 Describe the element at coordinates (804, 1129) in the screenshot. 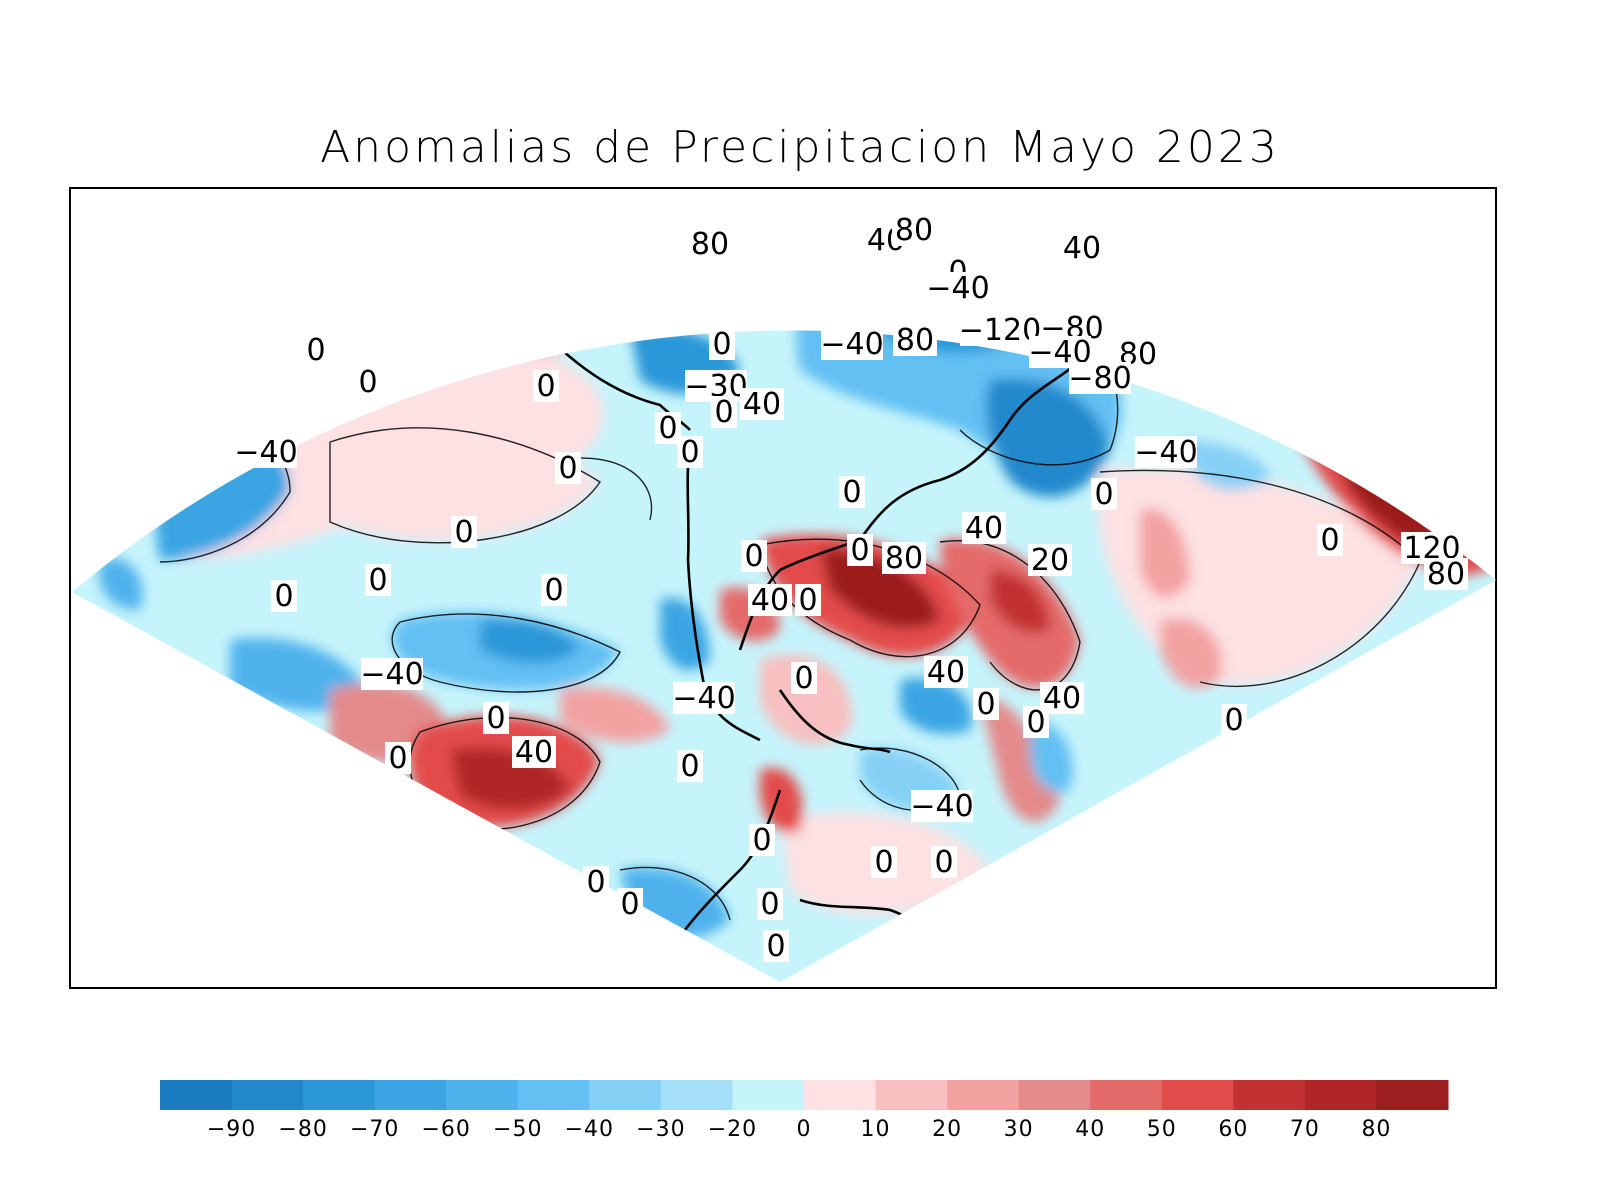

I see `colorbar-tick-label: 0` at that location.